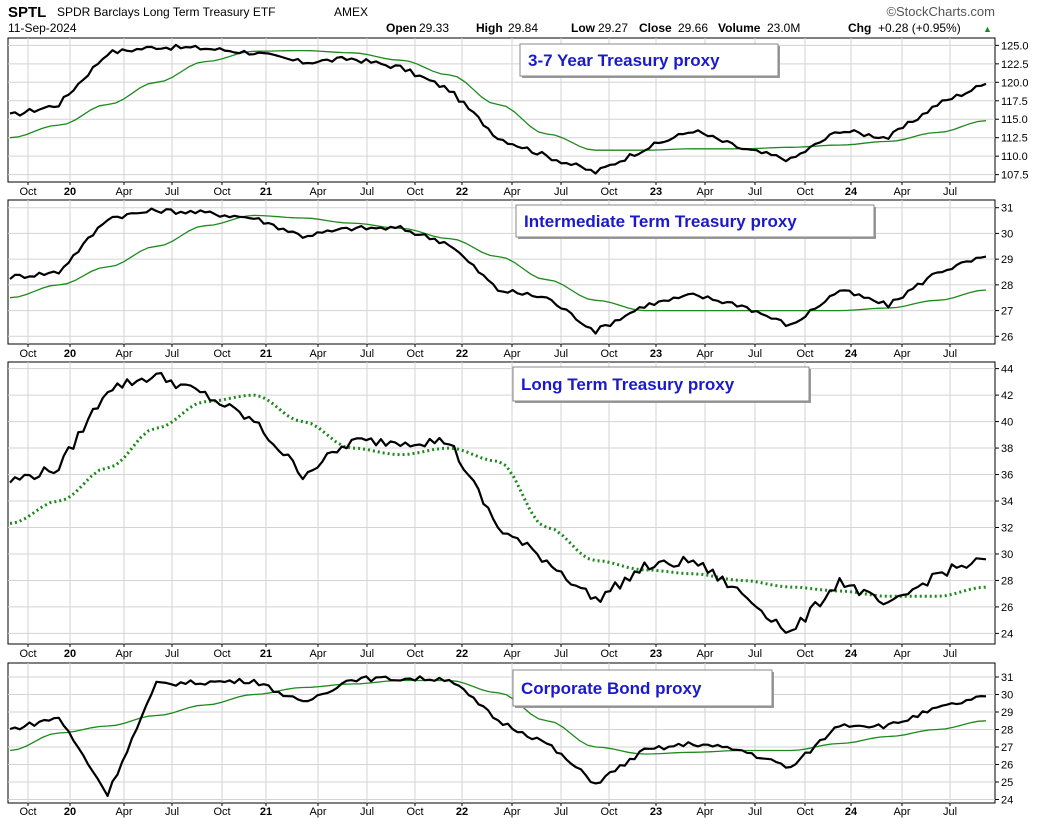 This screenshot has height=827, width=1041. I want to click on y-tick-label: 42, so click(1007, 396).